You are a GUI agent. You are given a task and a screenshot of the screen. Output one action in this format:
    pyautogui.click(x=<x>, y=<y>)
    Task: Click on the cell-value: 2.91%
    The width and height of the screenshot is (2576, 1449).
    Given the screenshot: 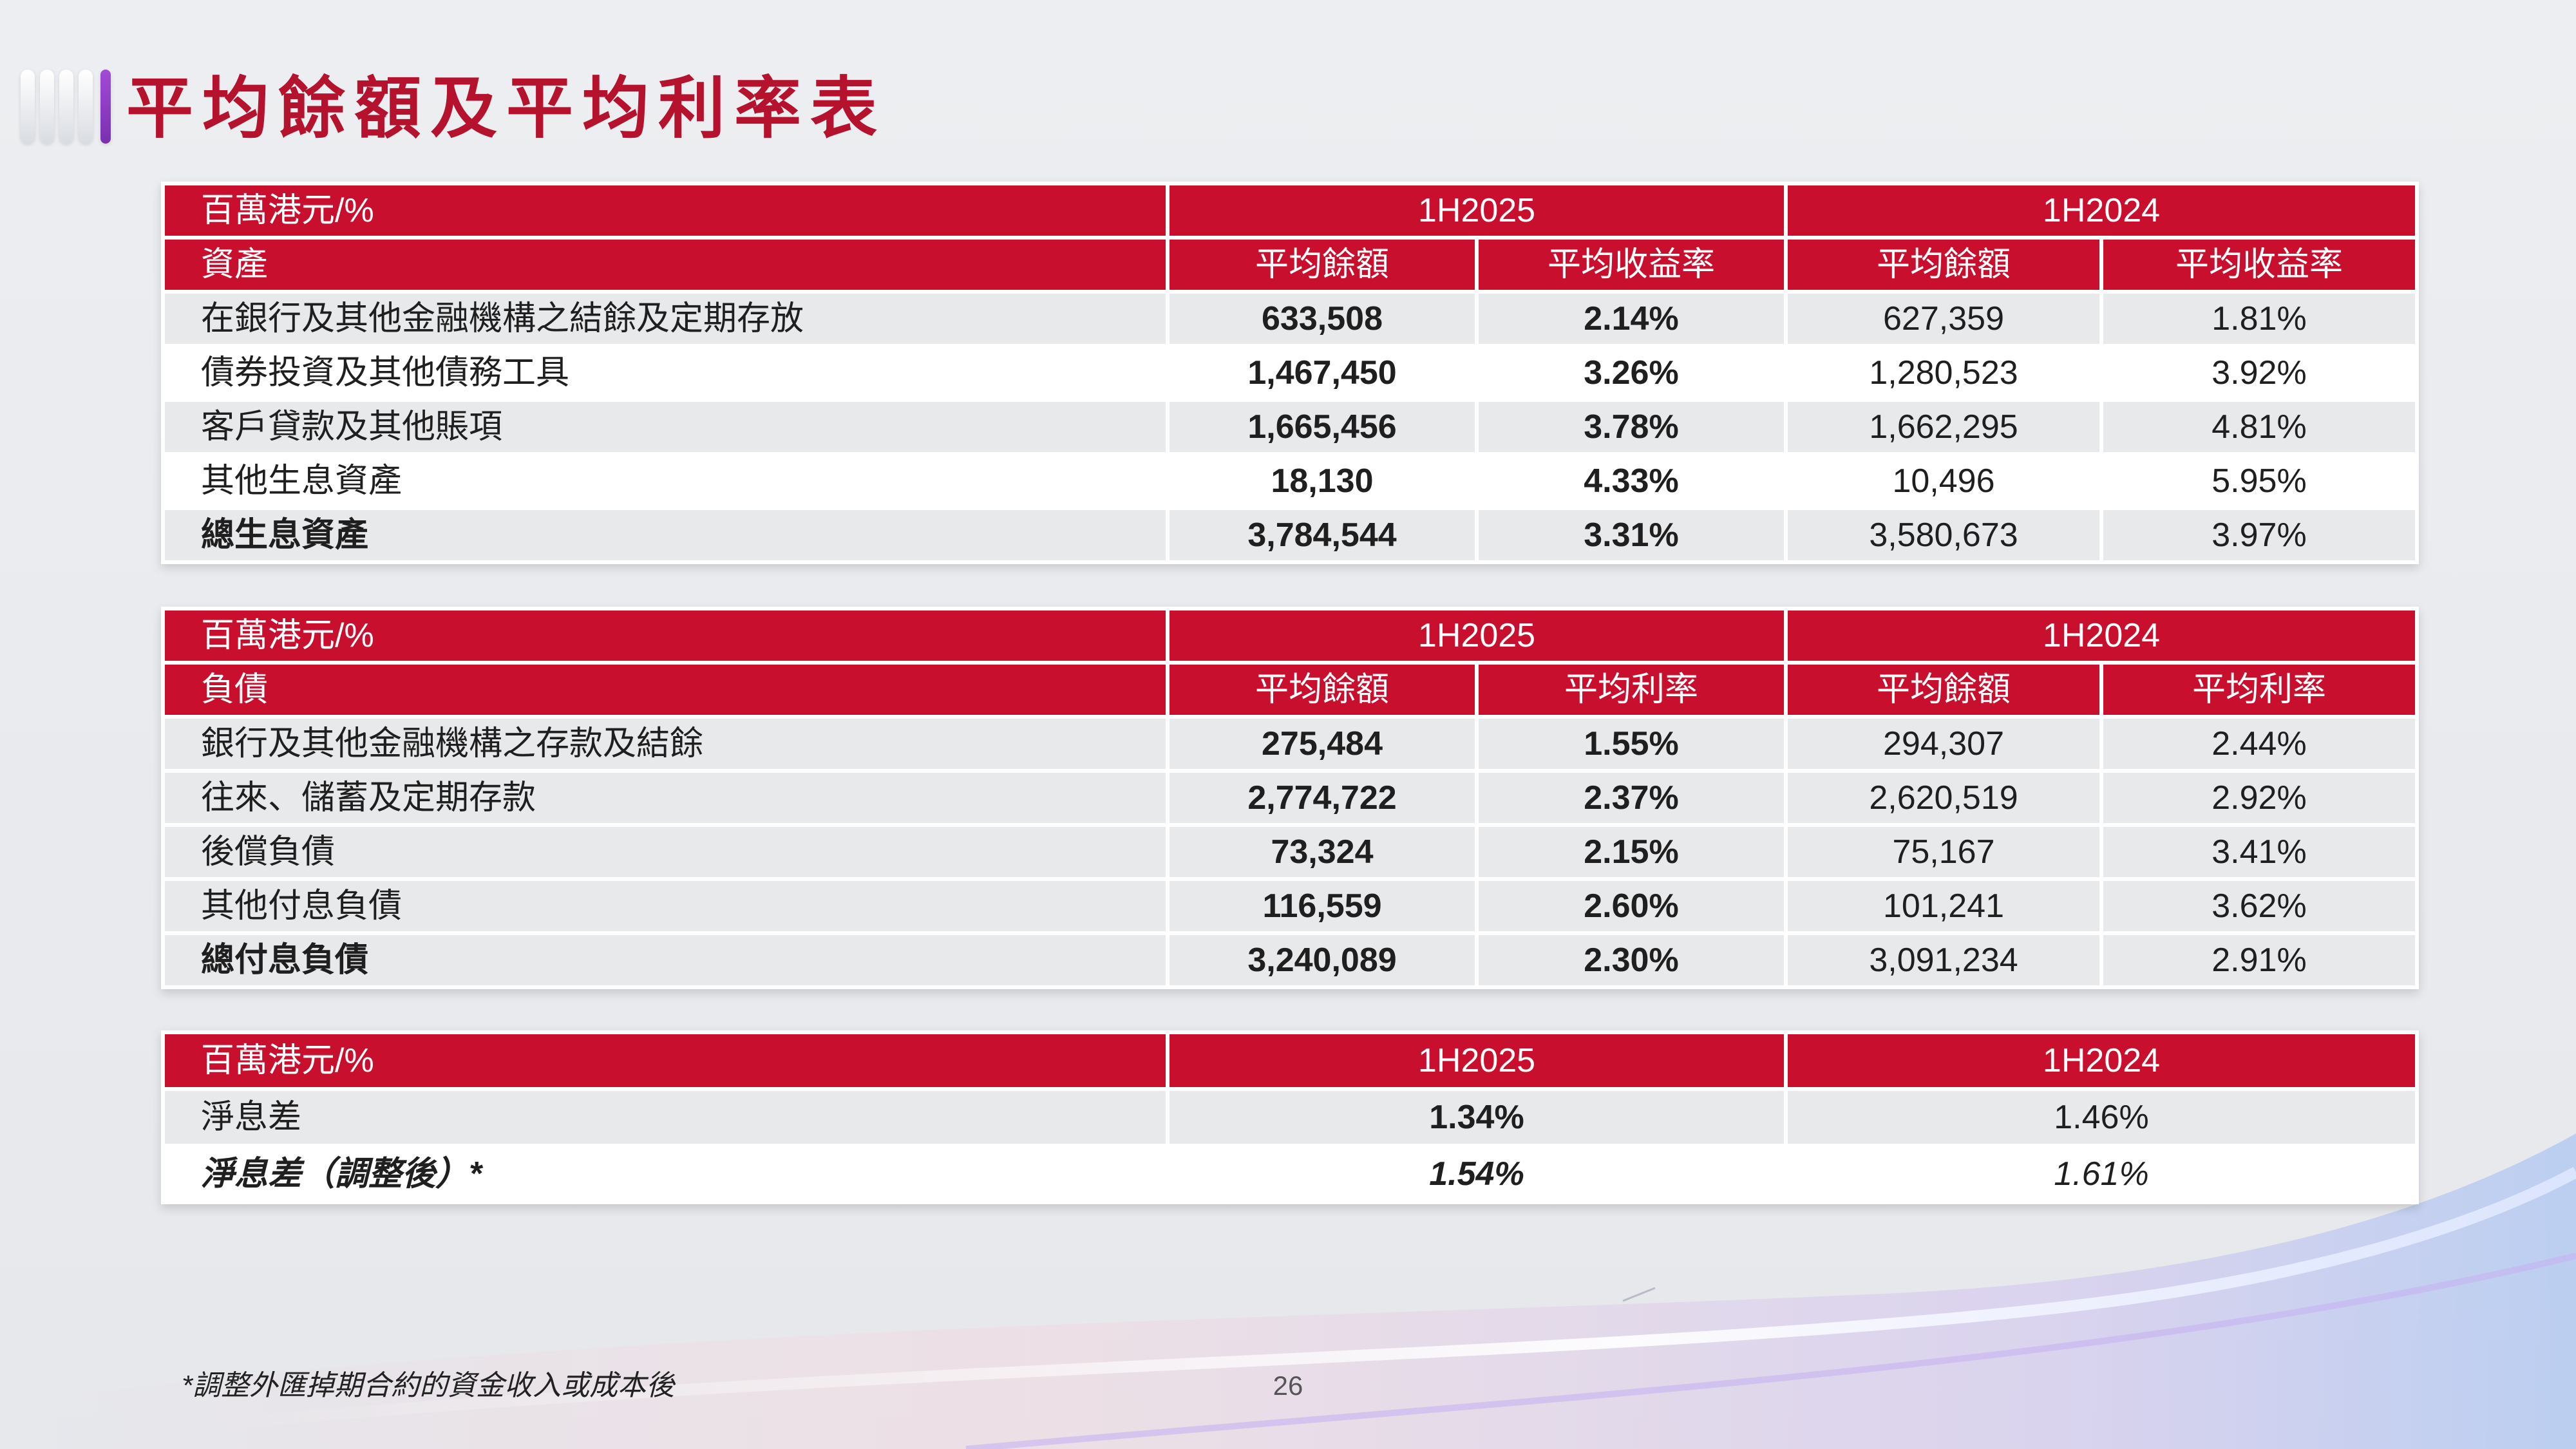 What is the action you would take?
    pyautogui.click(x=2259, y=960)
    